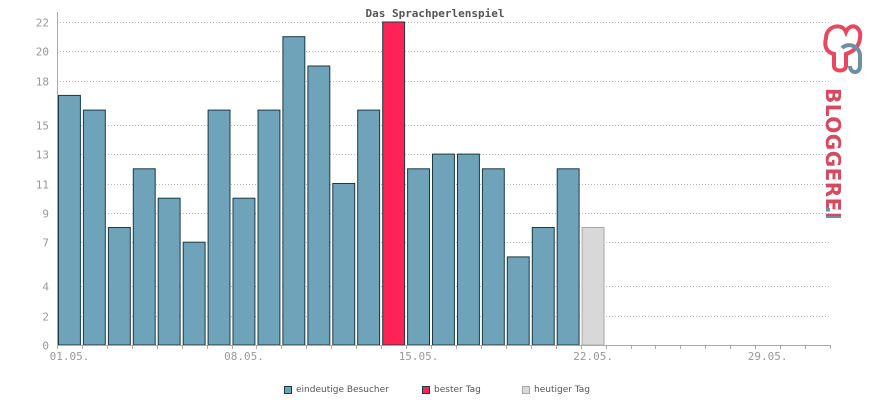 This screenshot has height=400, width=870. I want to click on y-tick-label: 2, so click(45, 317).